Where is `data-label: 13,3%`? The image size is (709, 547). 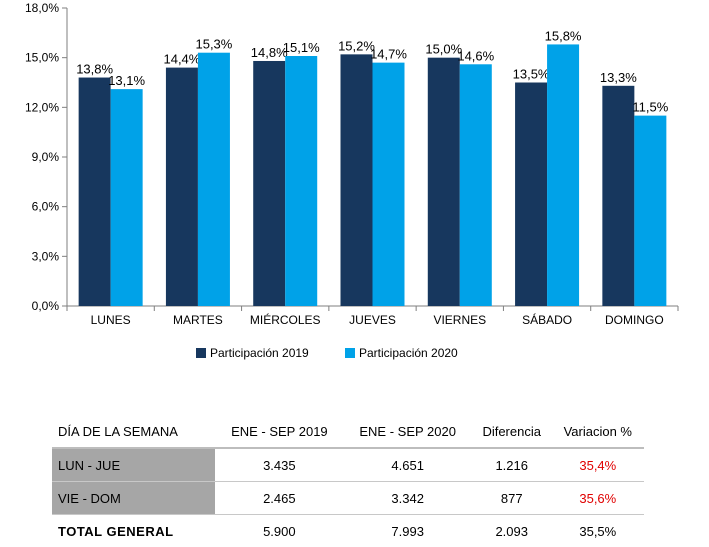 data-label: 13,3% is located at coordinates (618, 77).